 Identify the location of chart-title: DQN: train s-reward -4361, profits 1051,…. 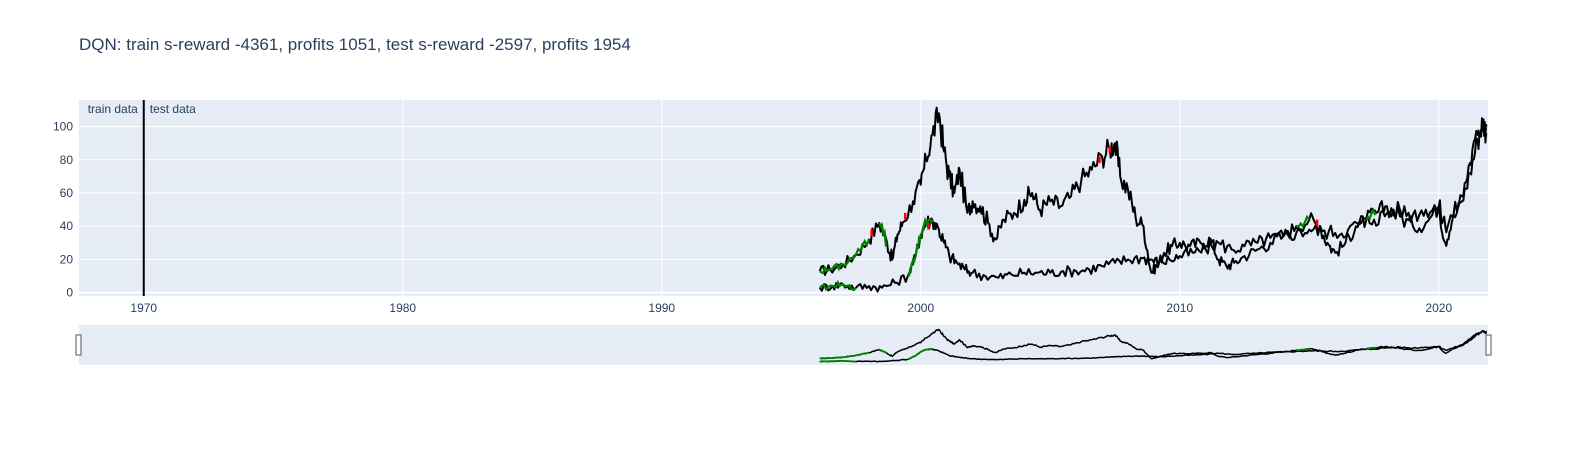
(355, 44).